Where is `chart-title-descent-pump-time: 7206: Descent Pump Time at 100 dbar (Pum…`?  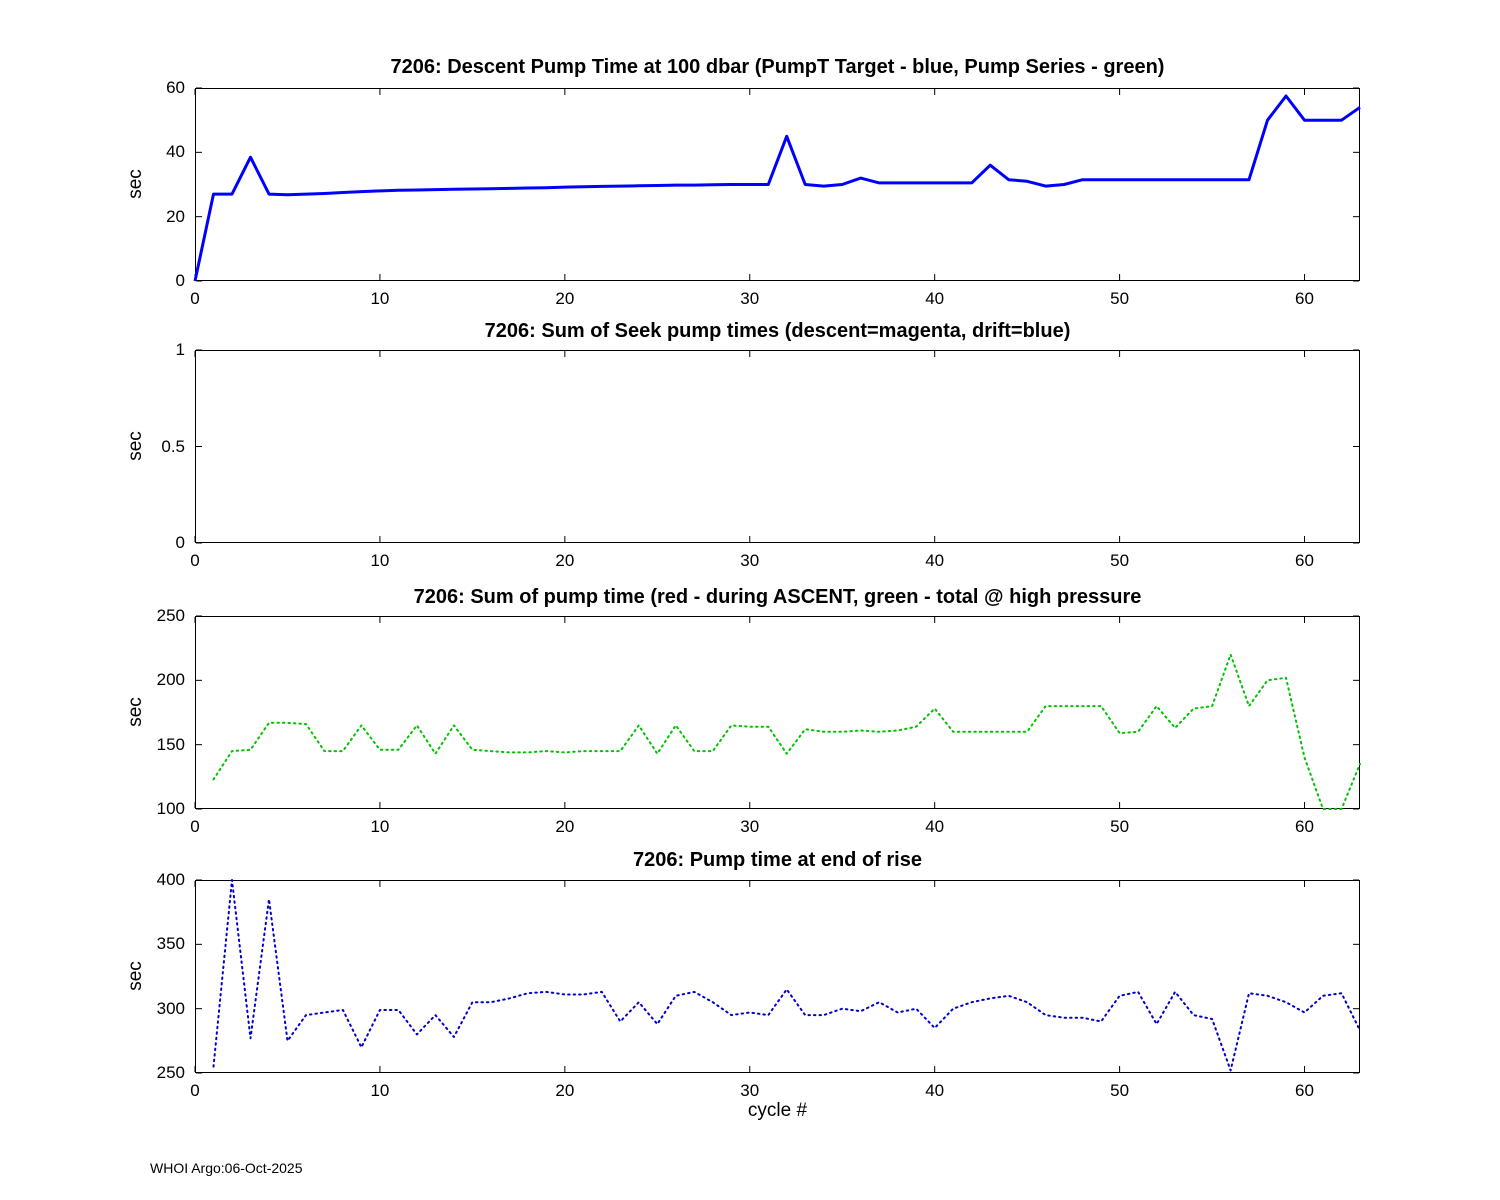 chart-title-descent-pump-time: 7206: Descent Pump Time at 100 dbar (Pum… is located at coordinates (777, 67).